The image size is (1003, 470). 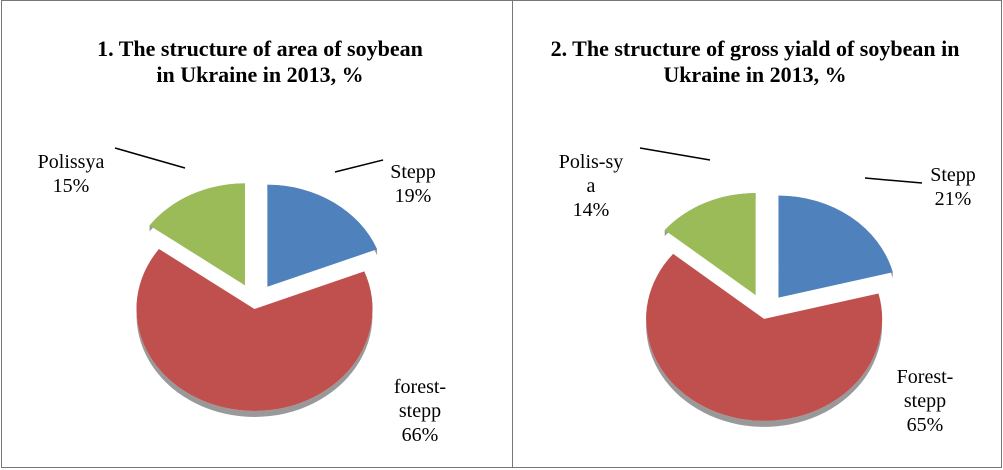 What do you see at coordinates (71, 162) in the screenshot?
I see `slice-label: Polissya` at bounding box center [71, 162].